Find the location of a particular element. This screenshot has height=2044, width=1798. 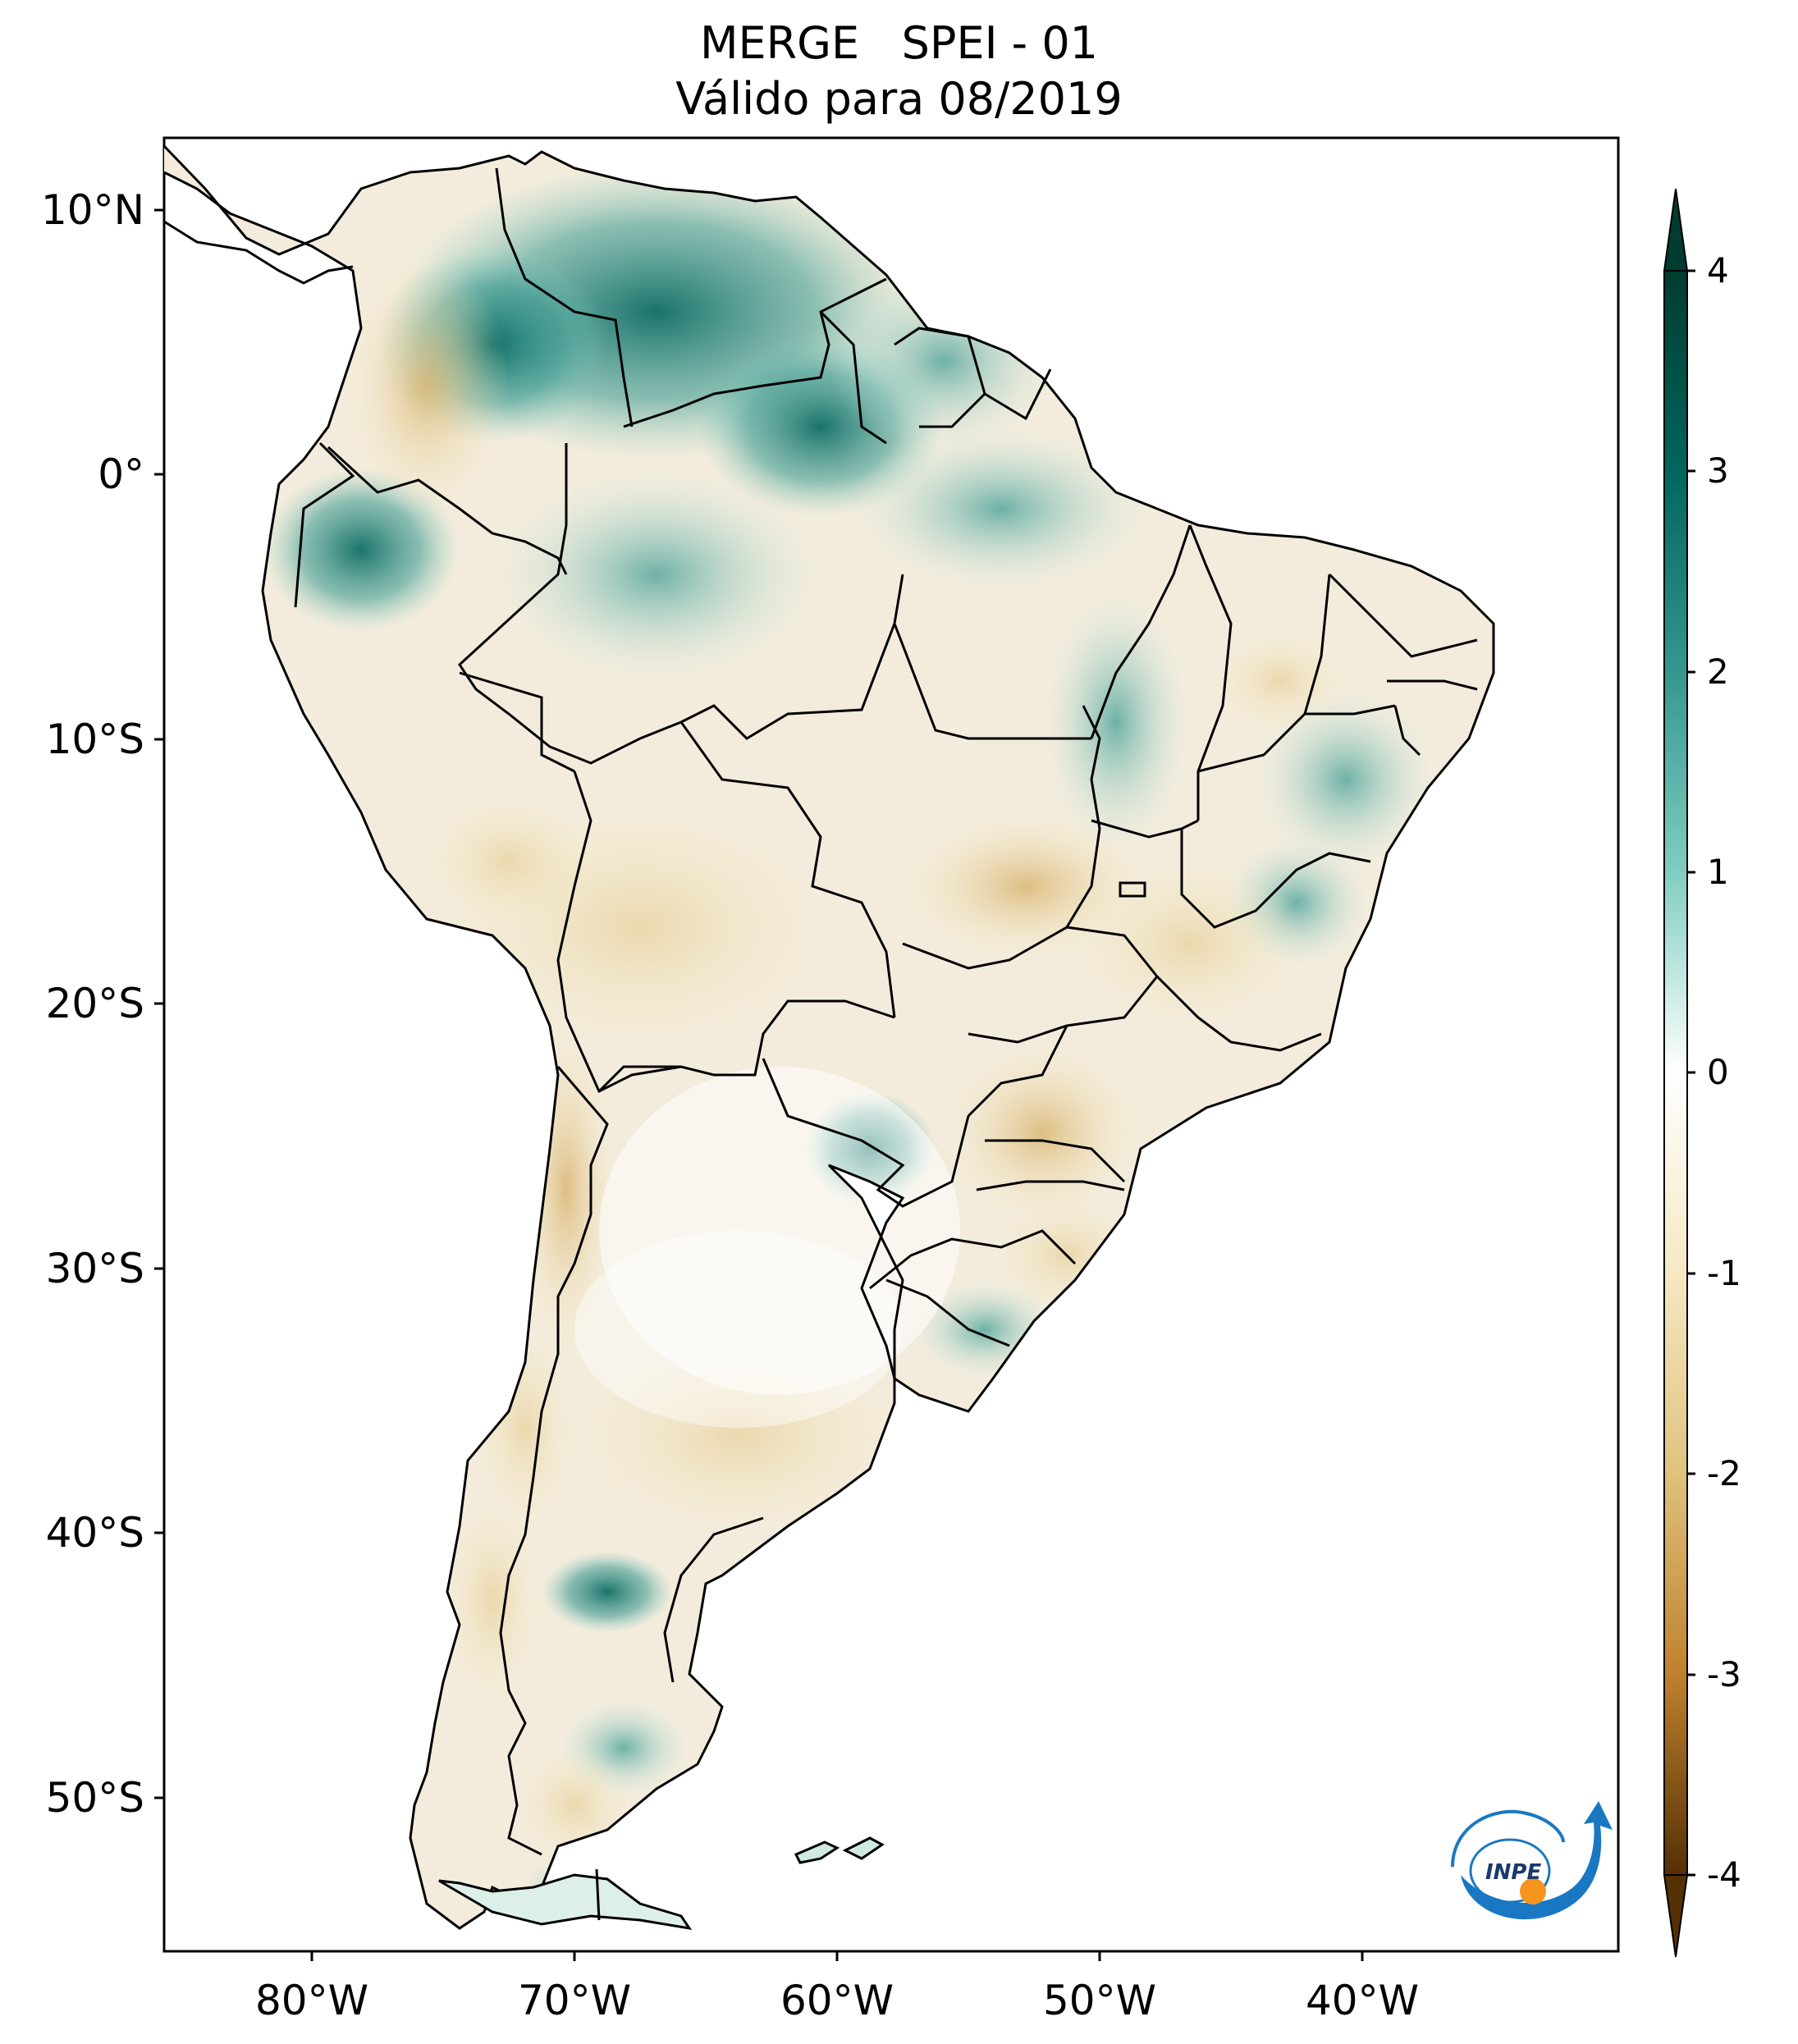

map-title-line-1: MERGE SPEI - 01 is located at coordinates (899, 43).